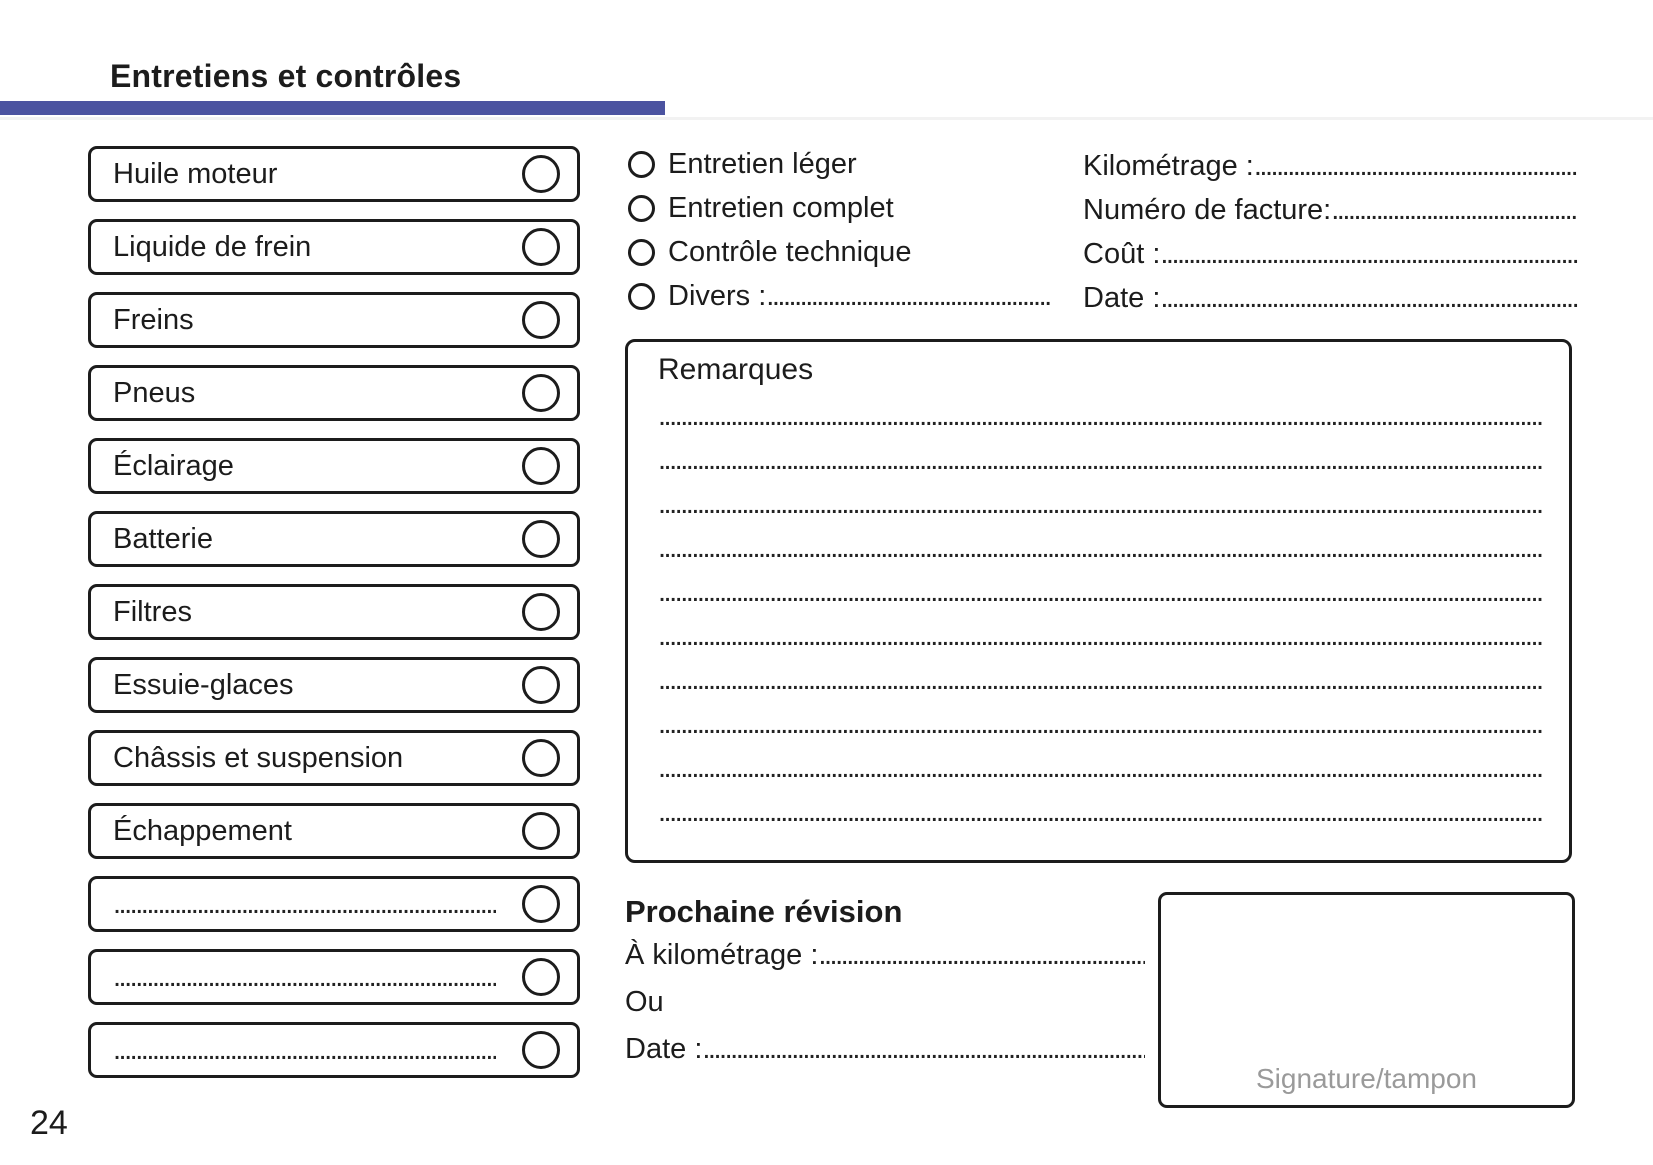  I want to click on field-label: Numéro de facture:, so click(1207, 210).